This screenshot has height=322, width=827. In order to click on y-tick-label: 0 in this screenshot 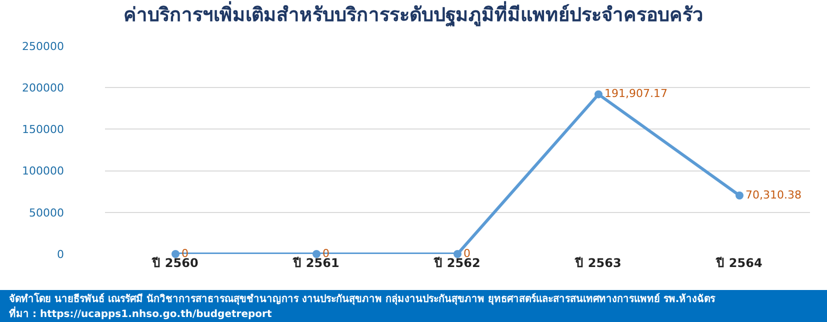, I will do `click(60, 254)`.